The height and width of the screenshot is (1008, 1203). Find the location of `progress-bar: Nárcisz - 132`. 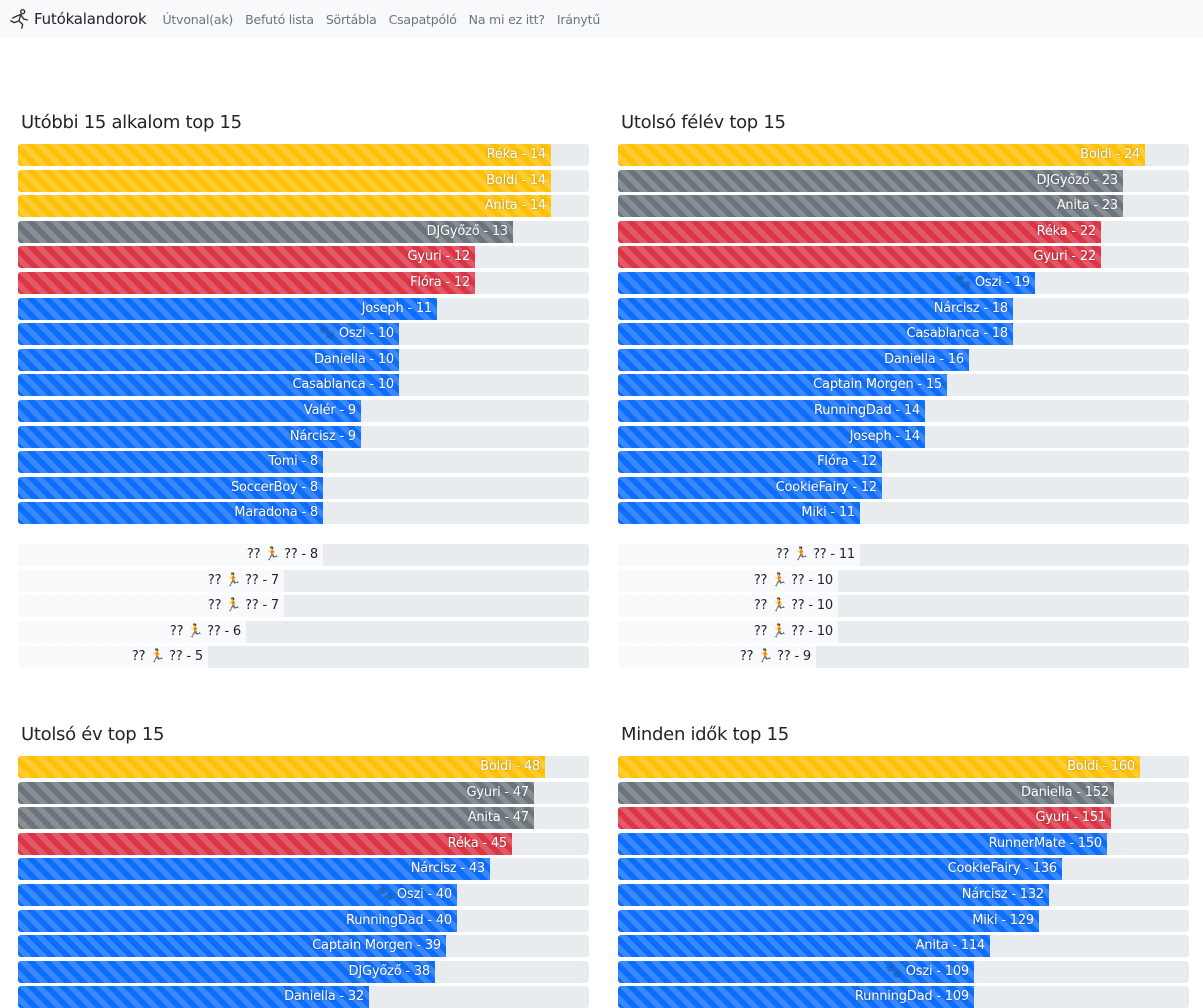

progress-bar: Nárcisz - 132 is located at coordinates (833, 895).